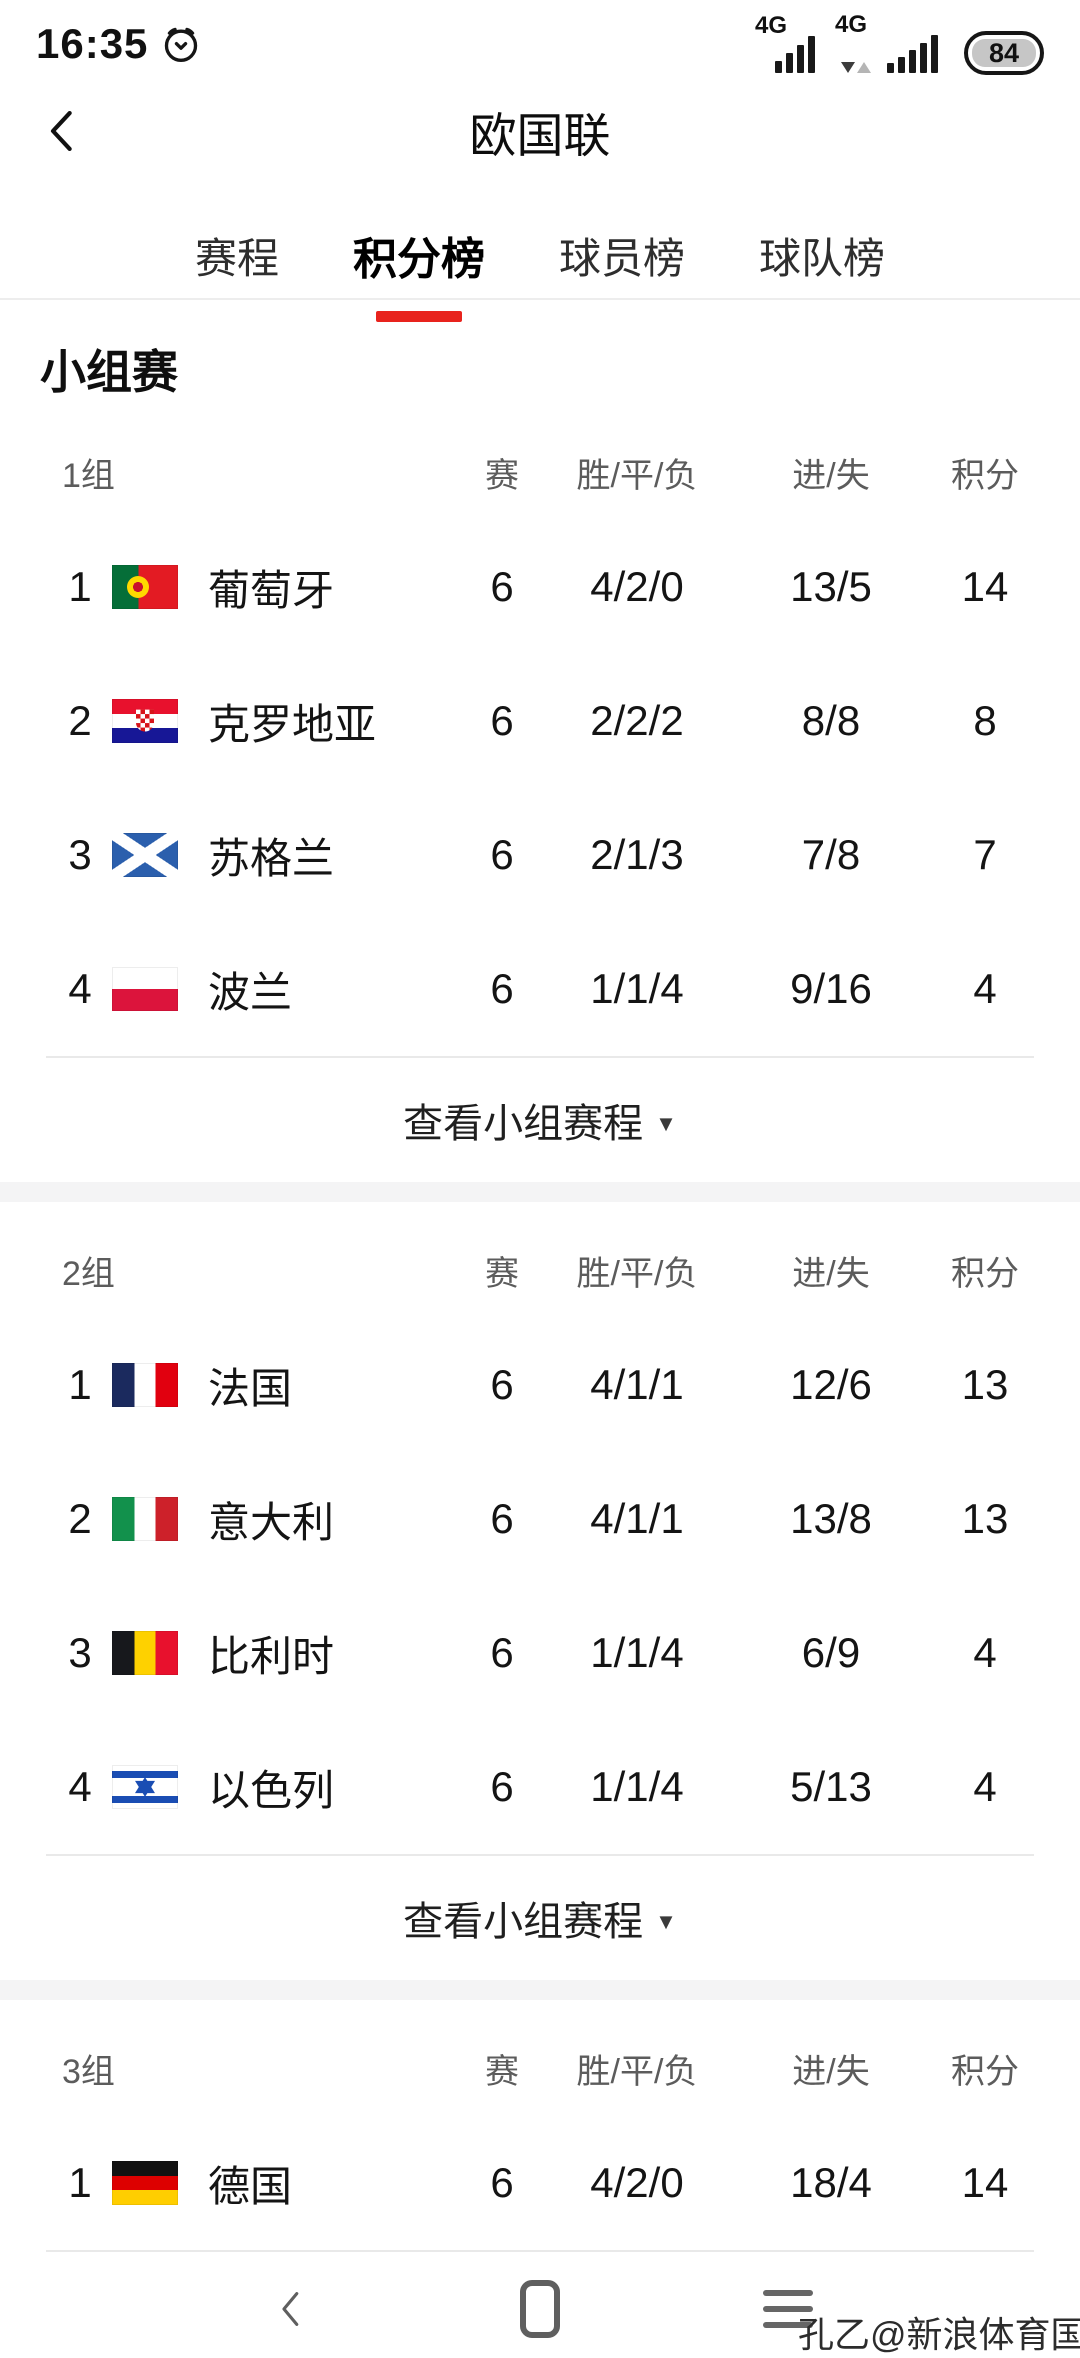 The width and height of the screenshot is (1080, 2358). Describe the element at coordinates (831, 1273) in the screenshot. I see `column-header-goals-for-against: 进/失` at that location.